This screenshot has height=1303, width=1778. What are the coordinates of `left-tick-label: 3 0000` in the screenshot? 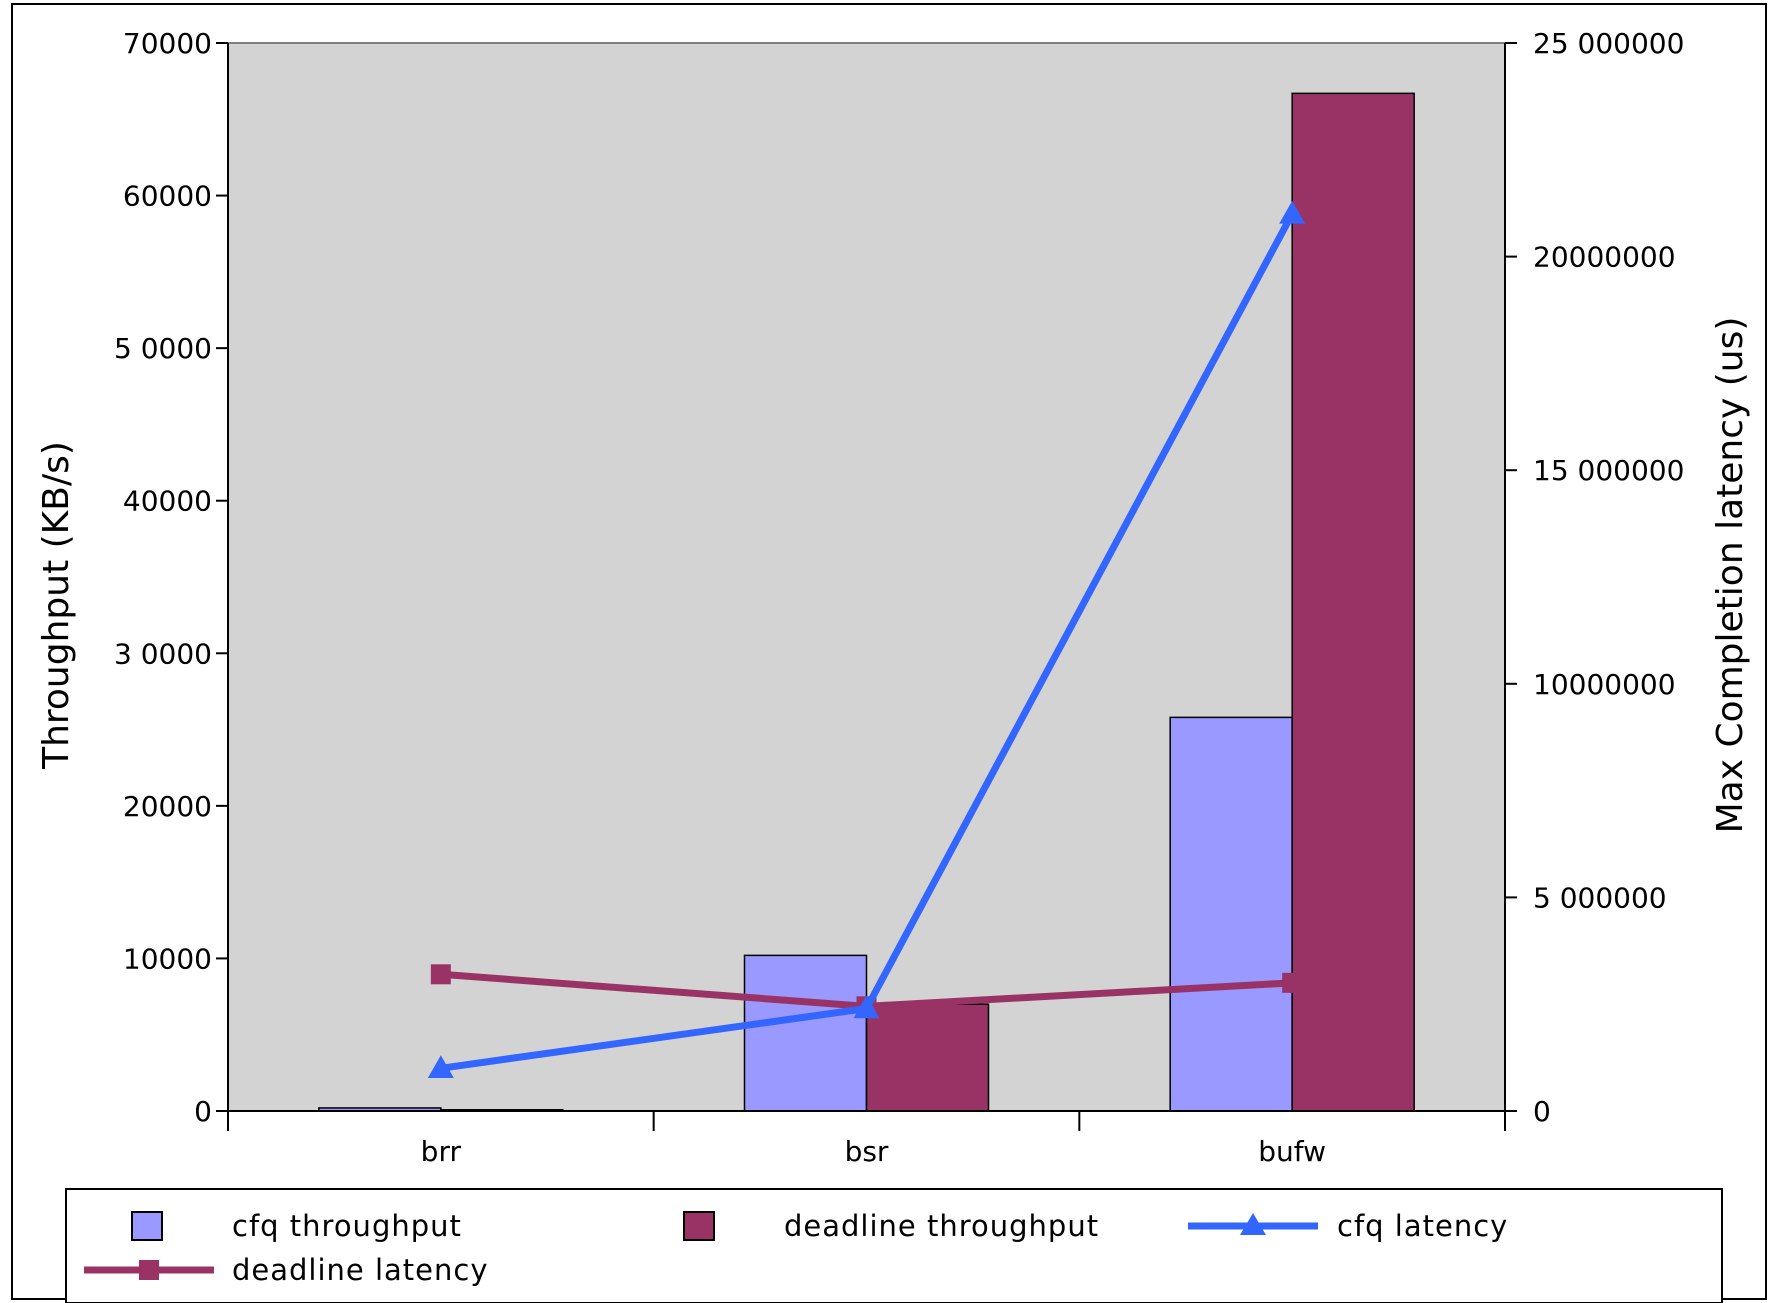 It's located at (163, 653).